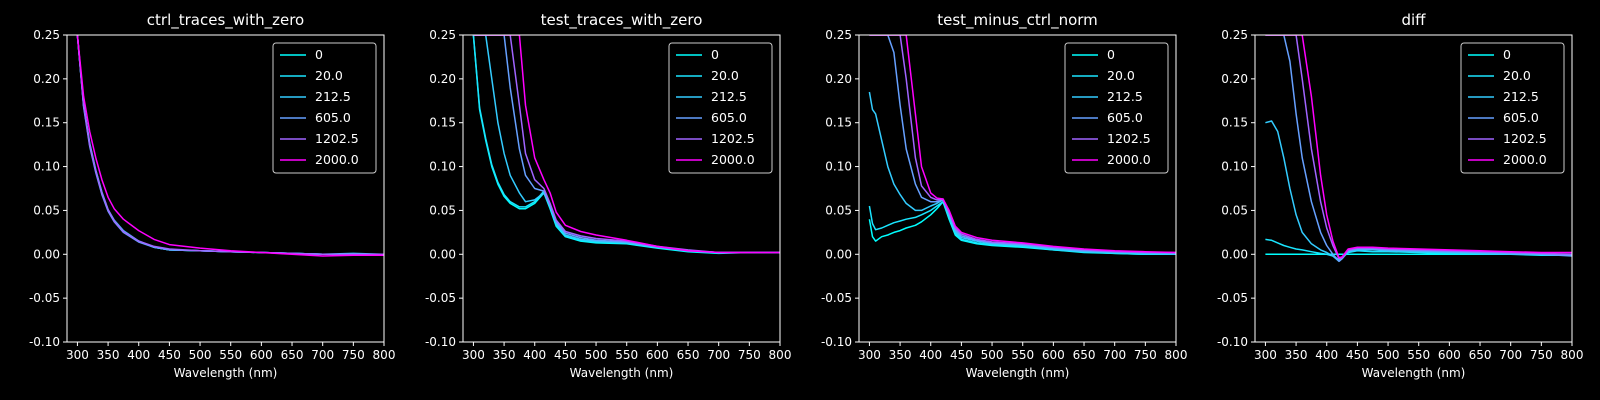  I want to click on series-line-605.0, so click(1418, 149).